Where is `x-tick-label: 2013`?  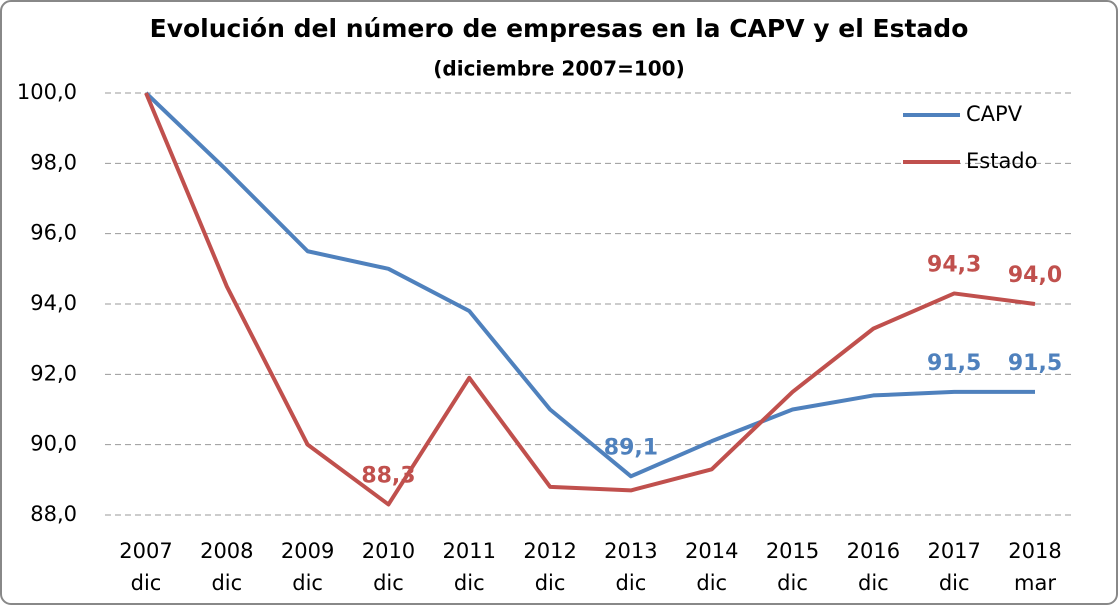 x-tick-label: 2013 is located at coordinates (630, 551).